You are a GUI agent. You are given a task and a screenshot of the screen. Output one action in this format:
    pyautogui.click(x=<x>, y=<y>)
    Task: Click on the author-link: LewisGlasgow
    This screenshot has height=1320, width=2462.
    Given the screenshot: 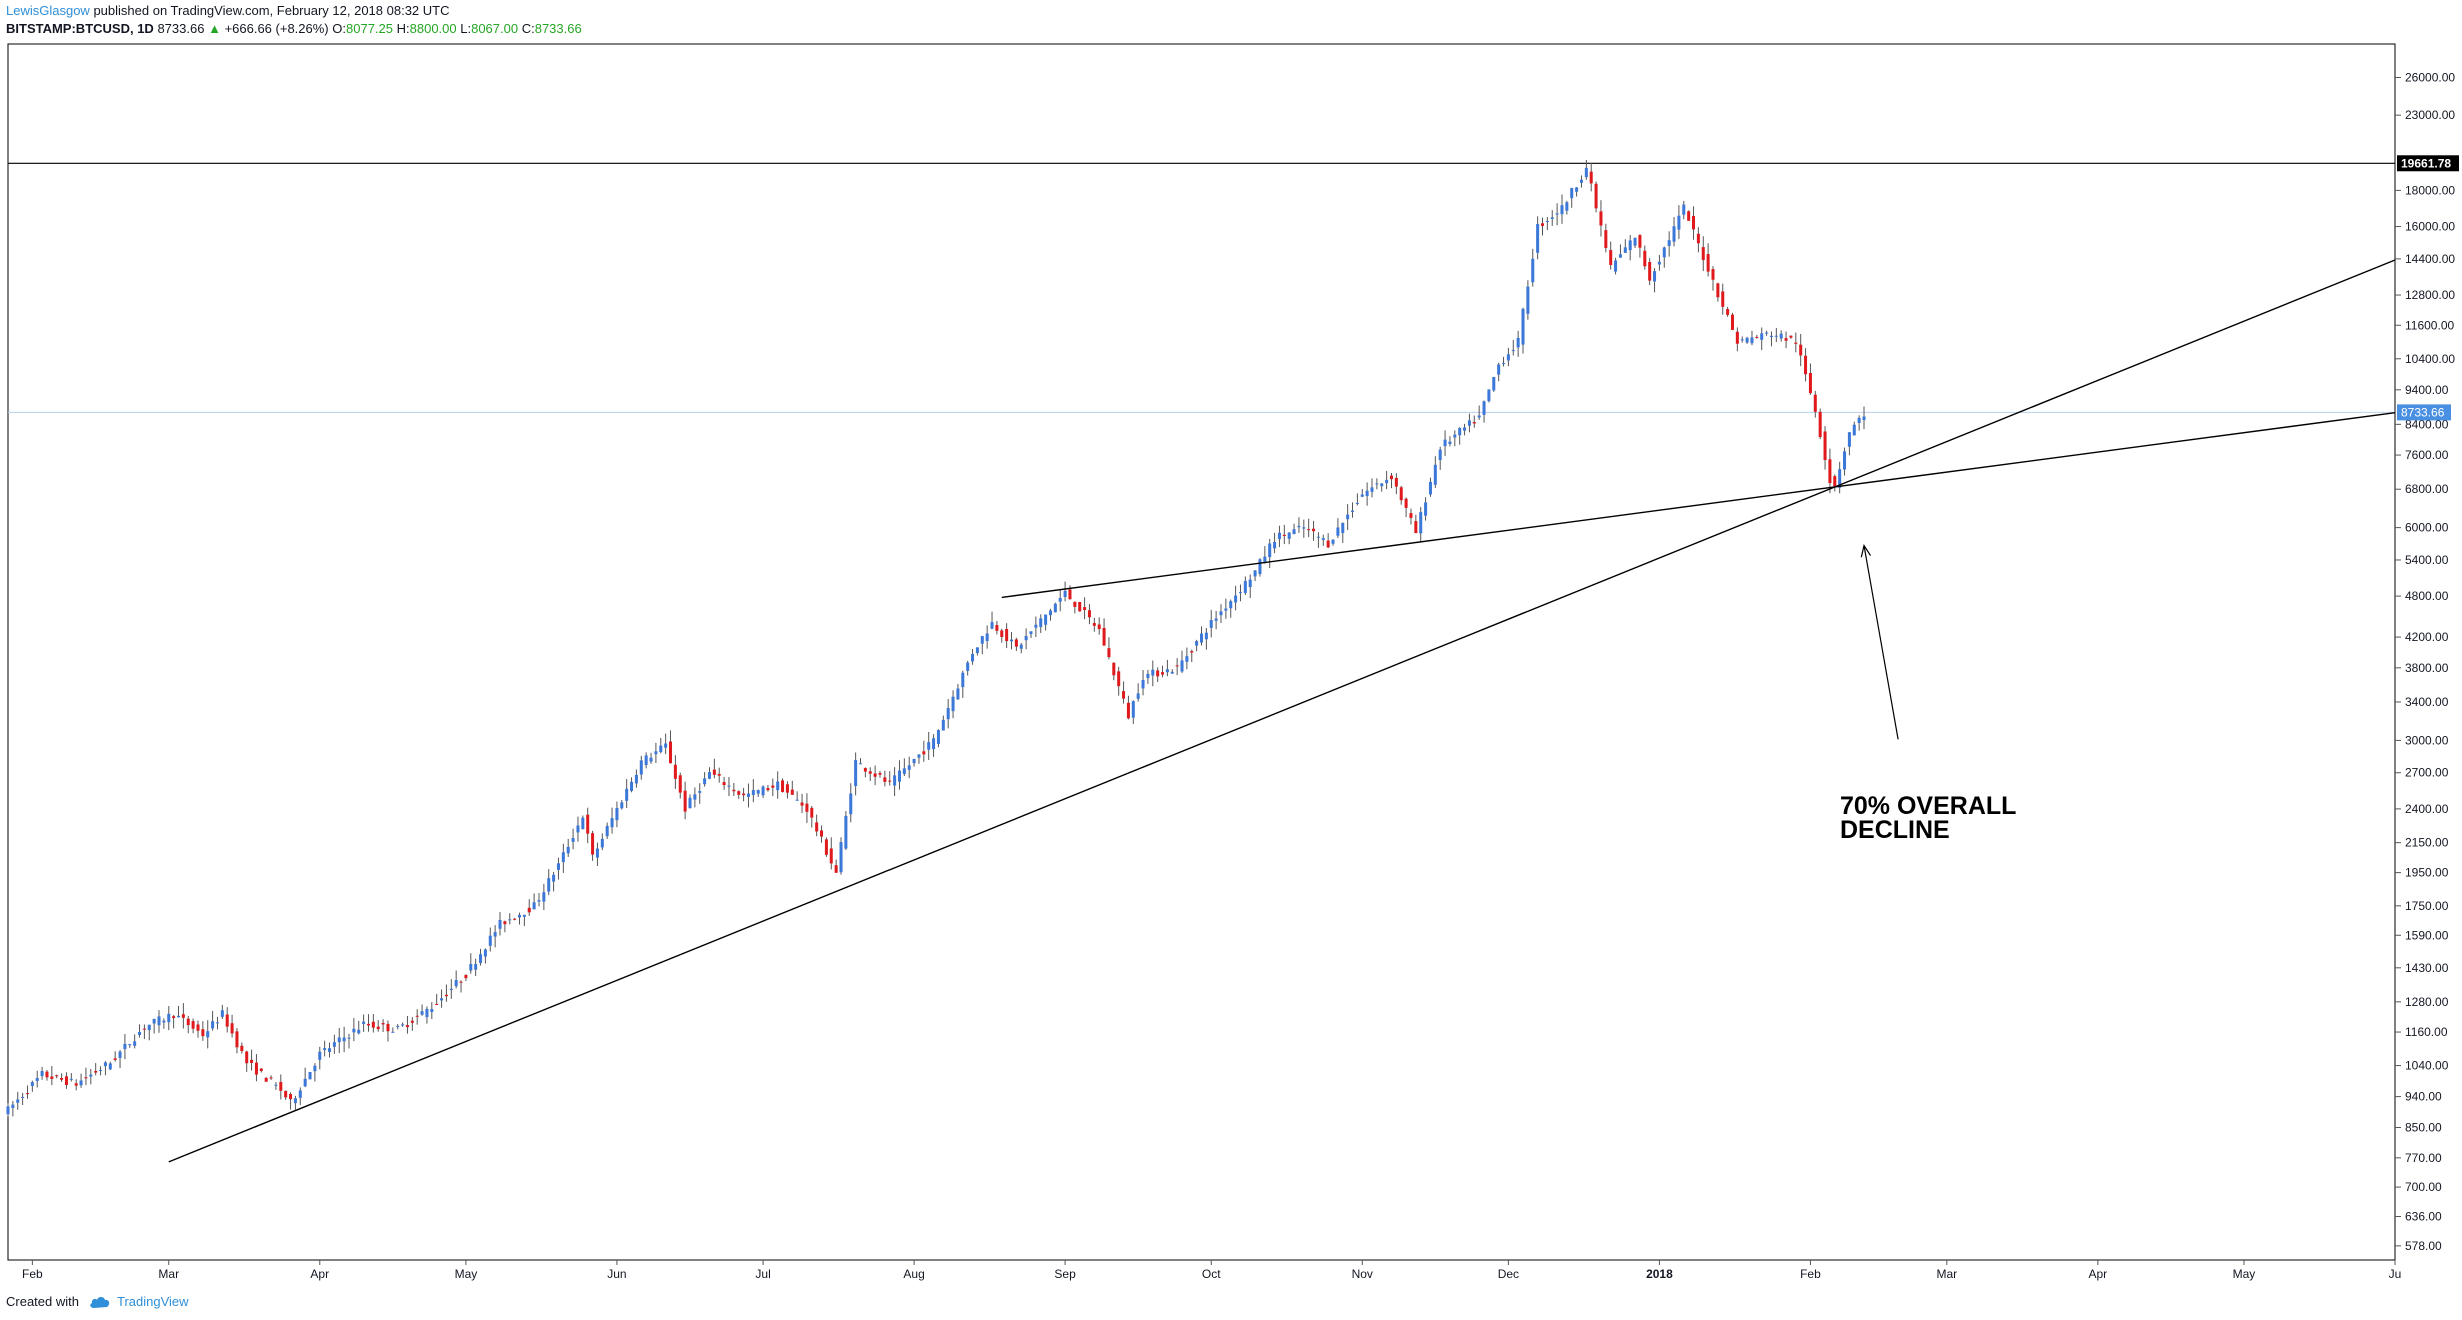 What is the action you would take?
    pyautogui.click(x=48, y=10)
    